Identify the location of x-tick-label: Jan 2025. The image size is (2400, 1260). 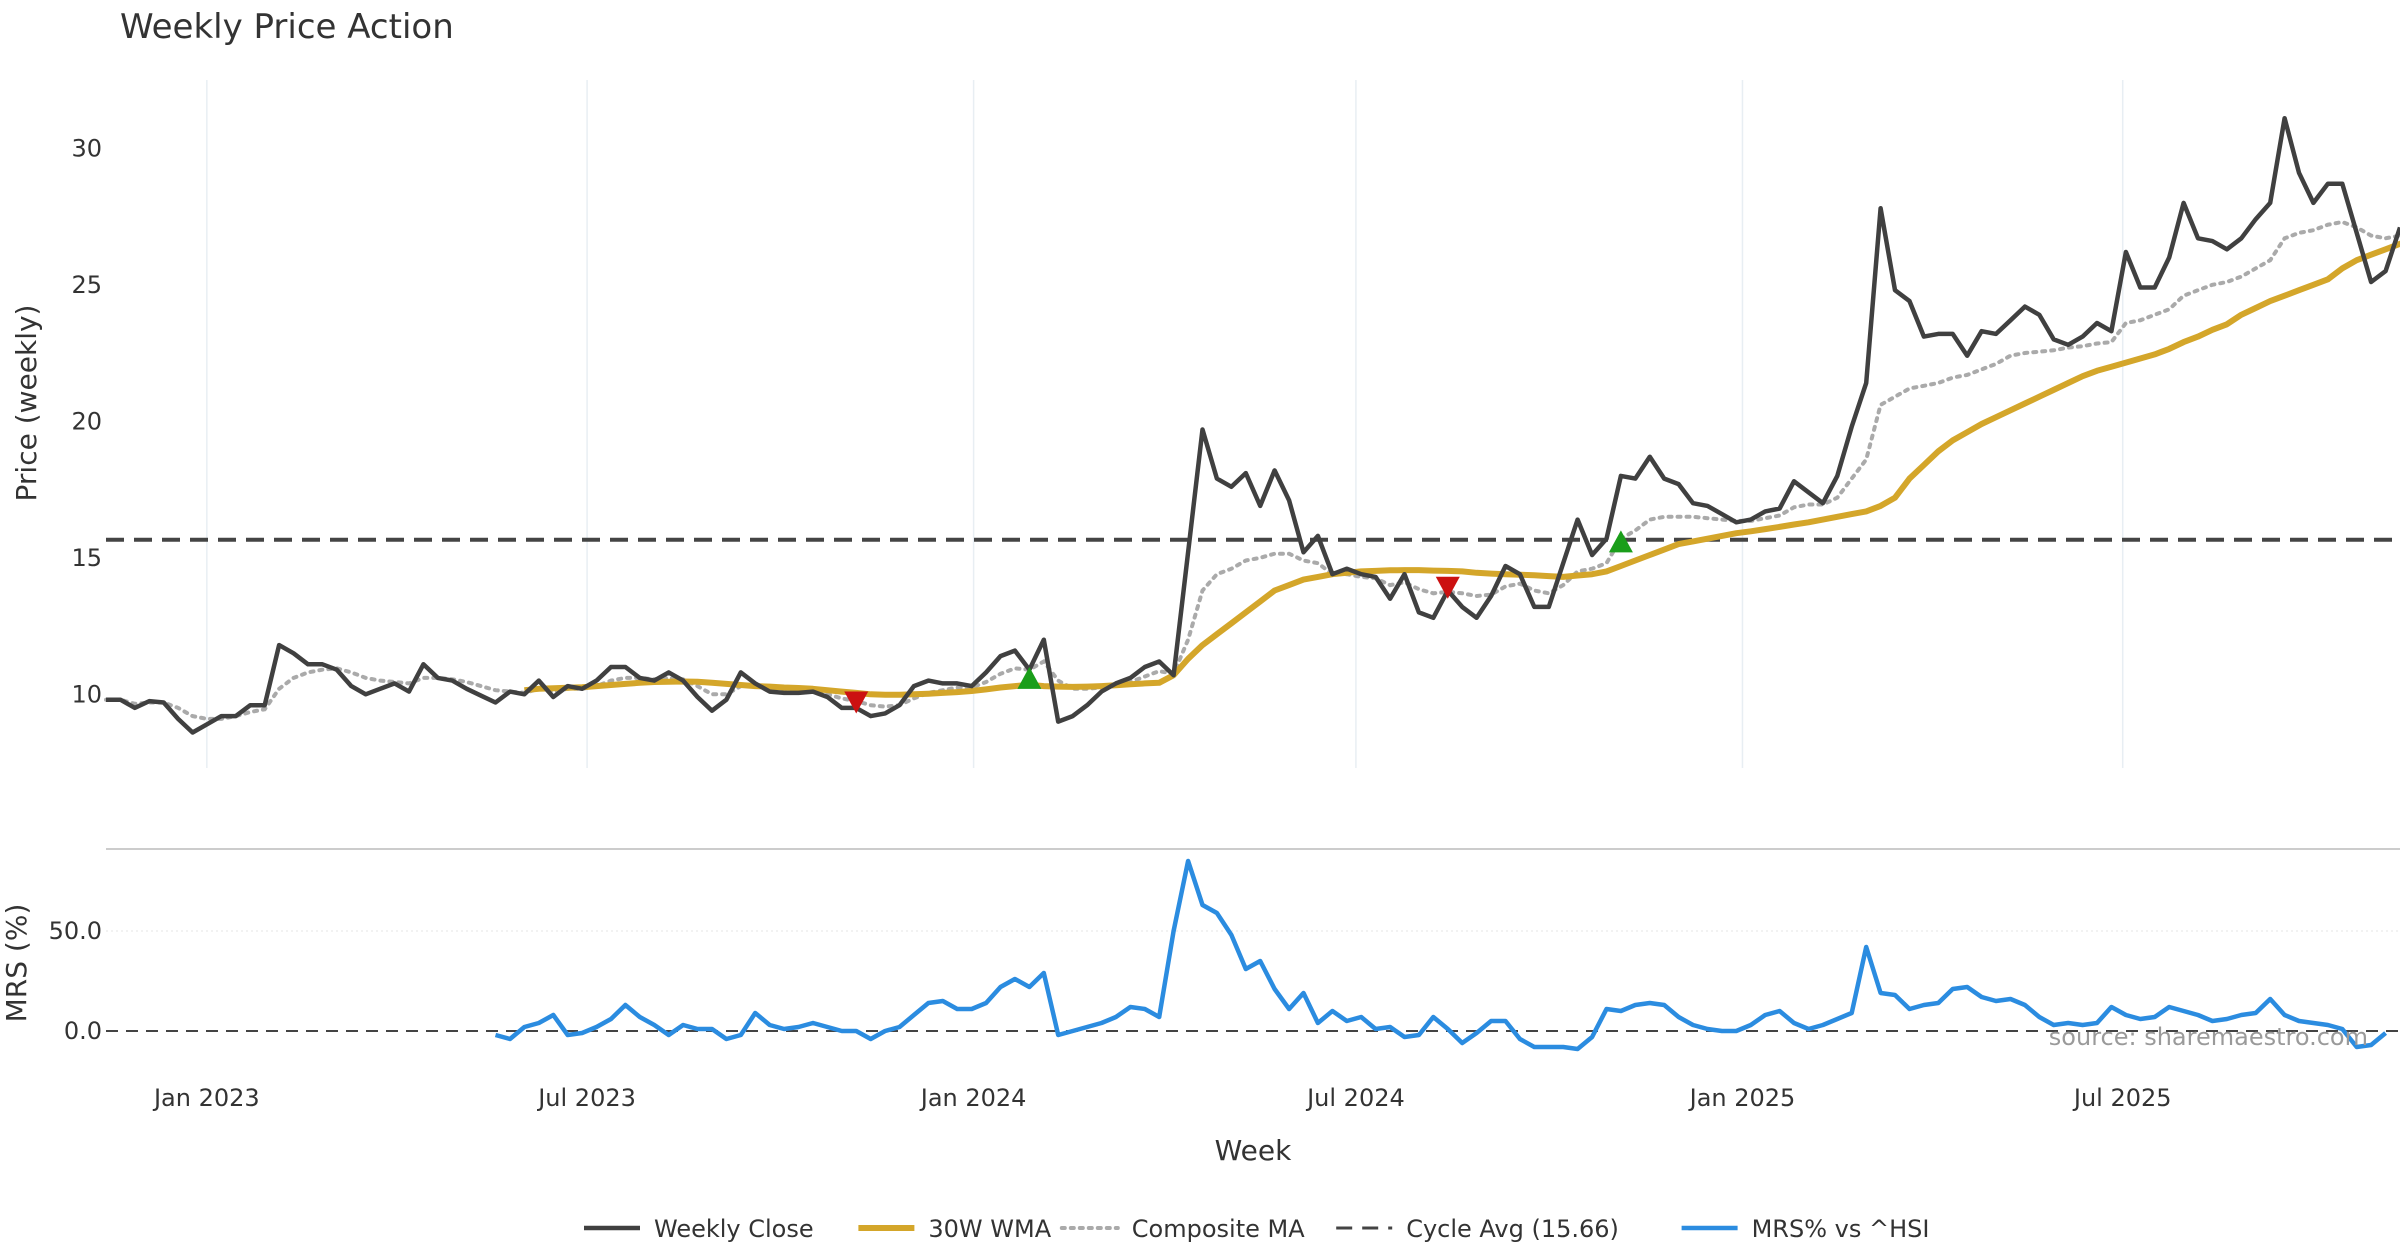
(1742, 1098).